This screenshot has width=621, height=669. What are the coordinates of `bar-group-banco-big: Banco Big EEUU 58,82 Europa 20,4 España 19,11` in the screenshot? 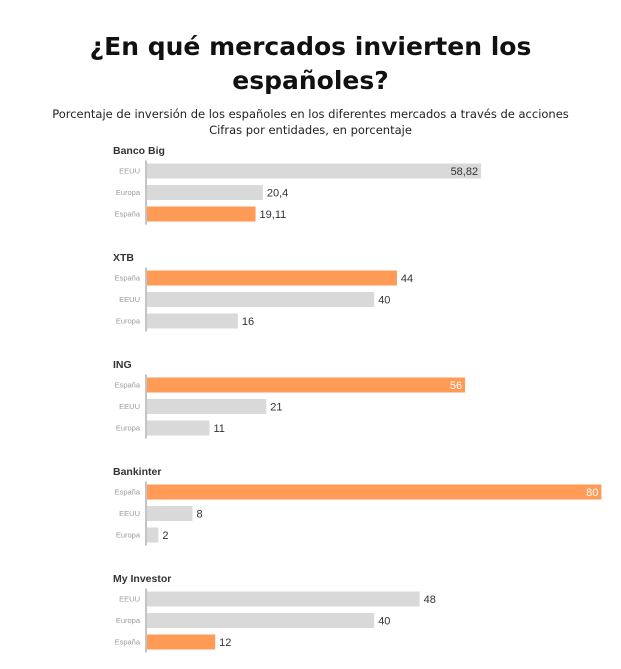 It's located at (297, 185).